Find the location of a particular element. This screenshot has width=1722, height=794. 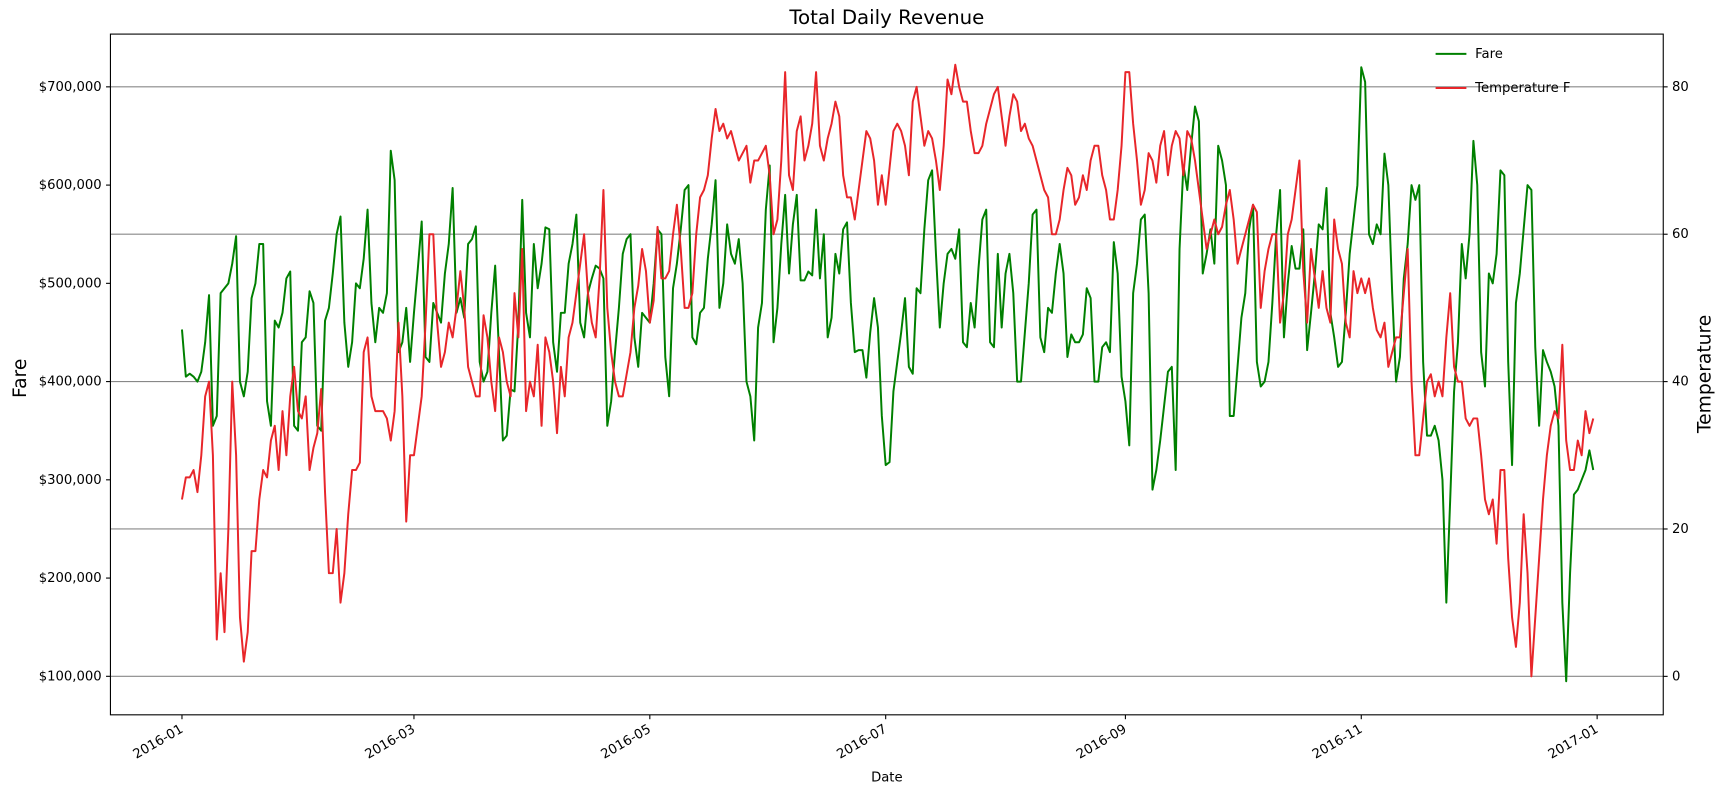

y2-tick-label: 40 is located at coordinates (1680, 382).